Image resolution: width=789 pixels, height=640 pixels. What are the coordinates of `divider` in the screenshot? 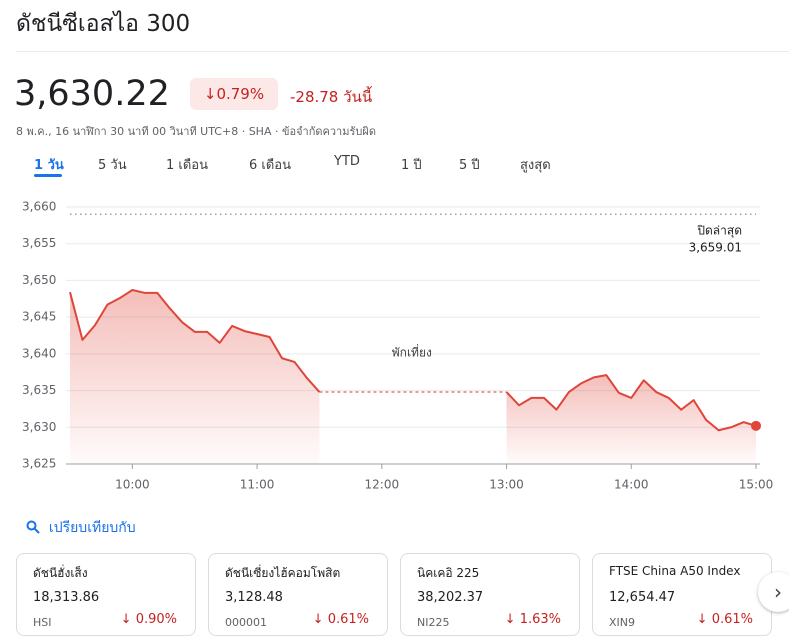 It's located at (402, 51).